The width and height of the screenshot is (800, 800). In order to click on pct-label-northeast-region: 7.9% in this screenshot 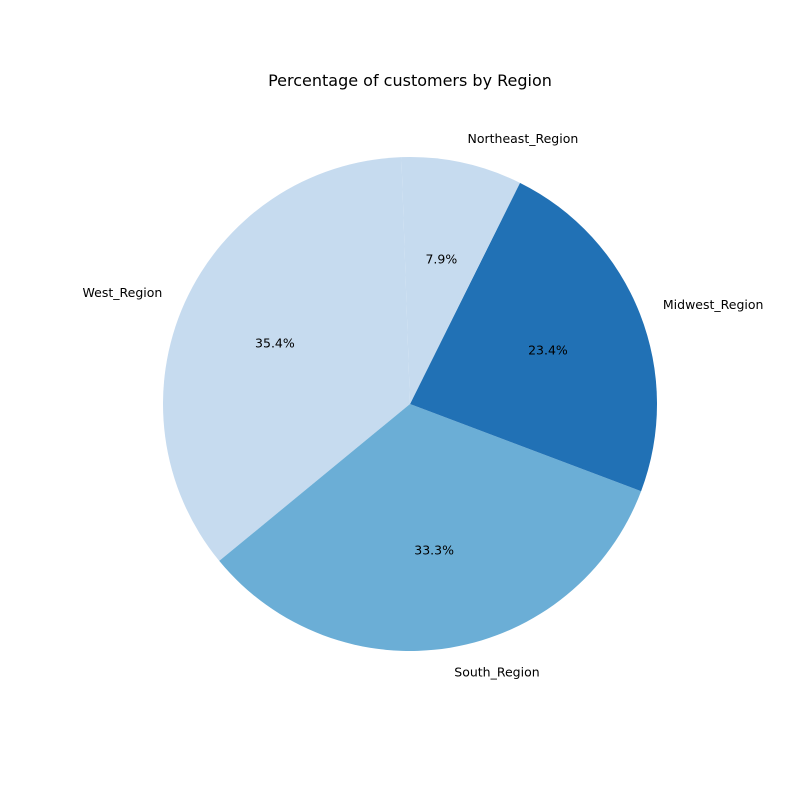, I will do `click(441, 259)`.